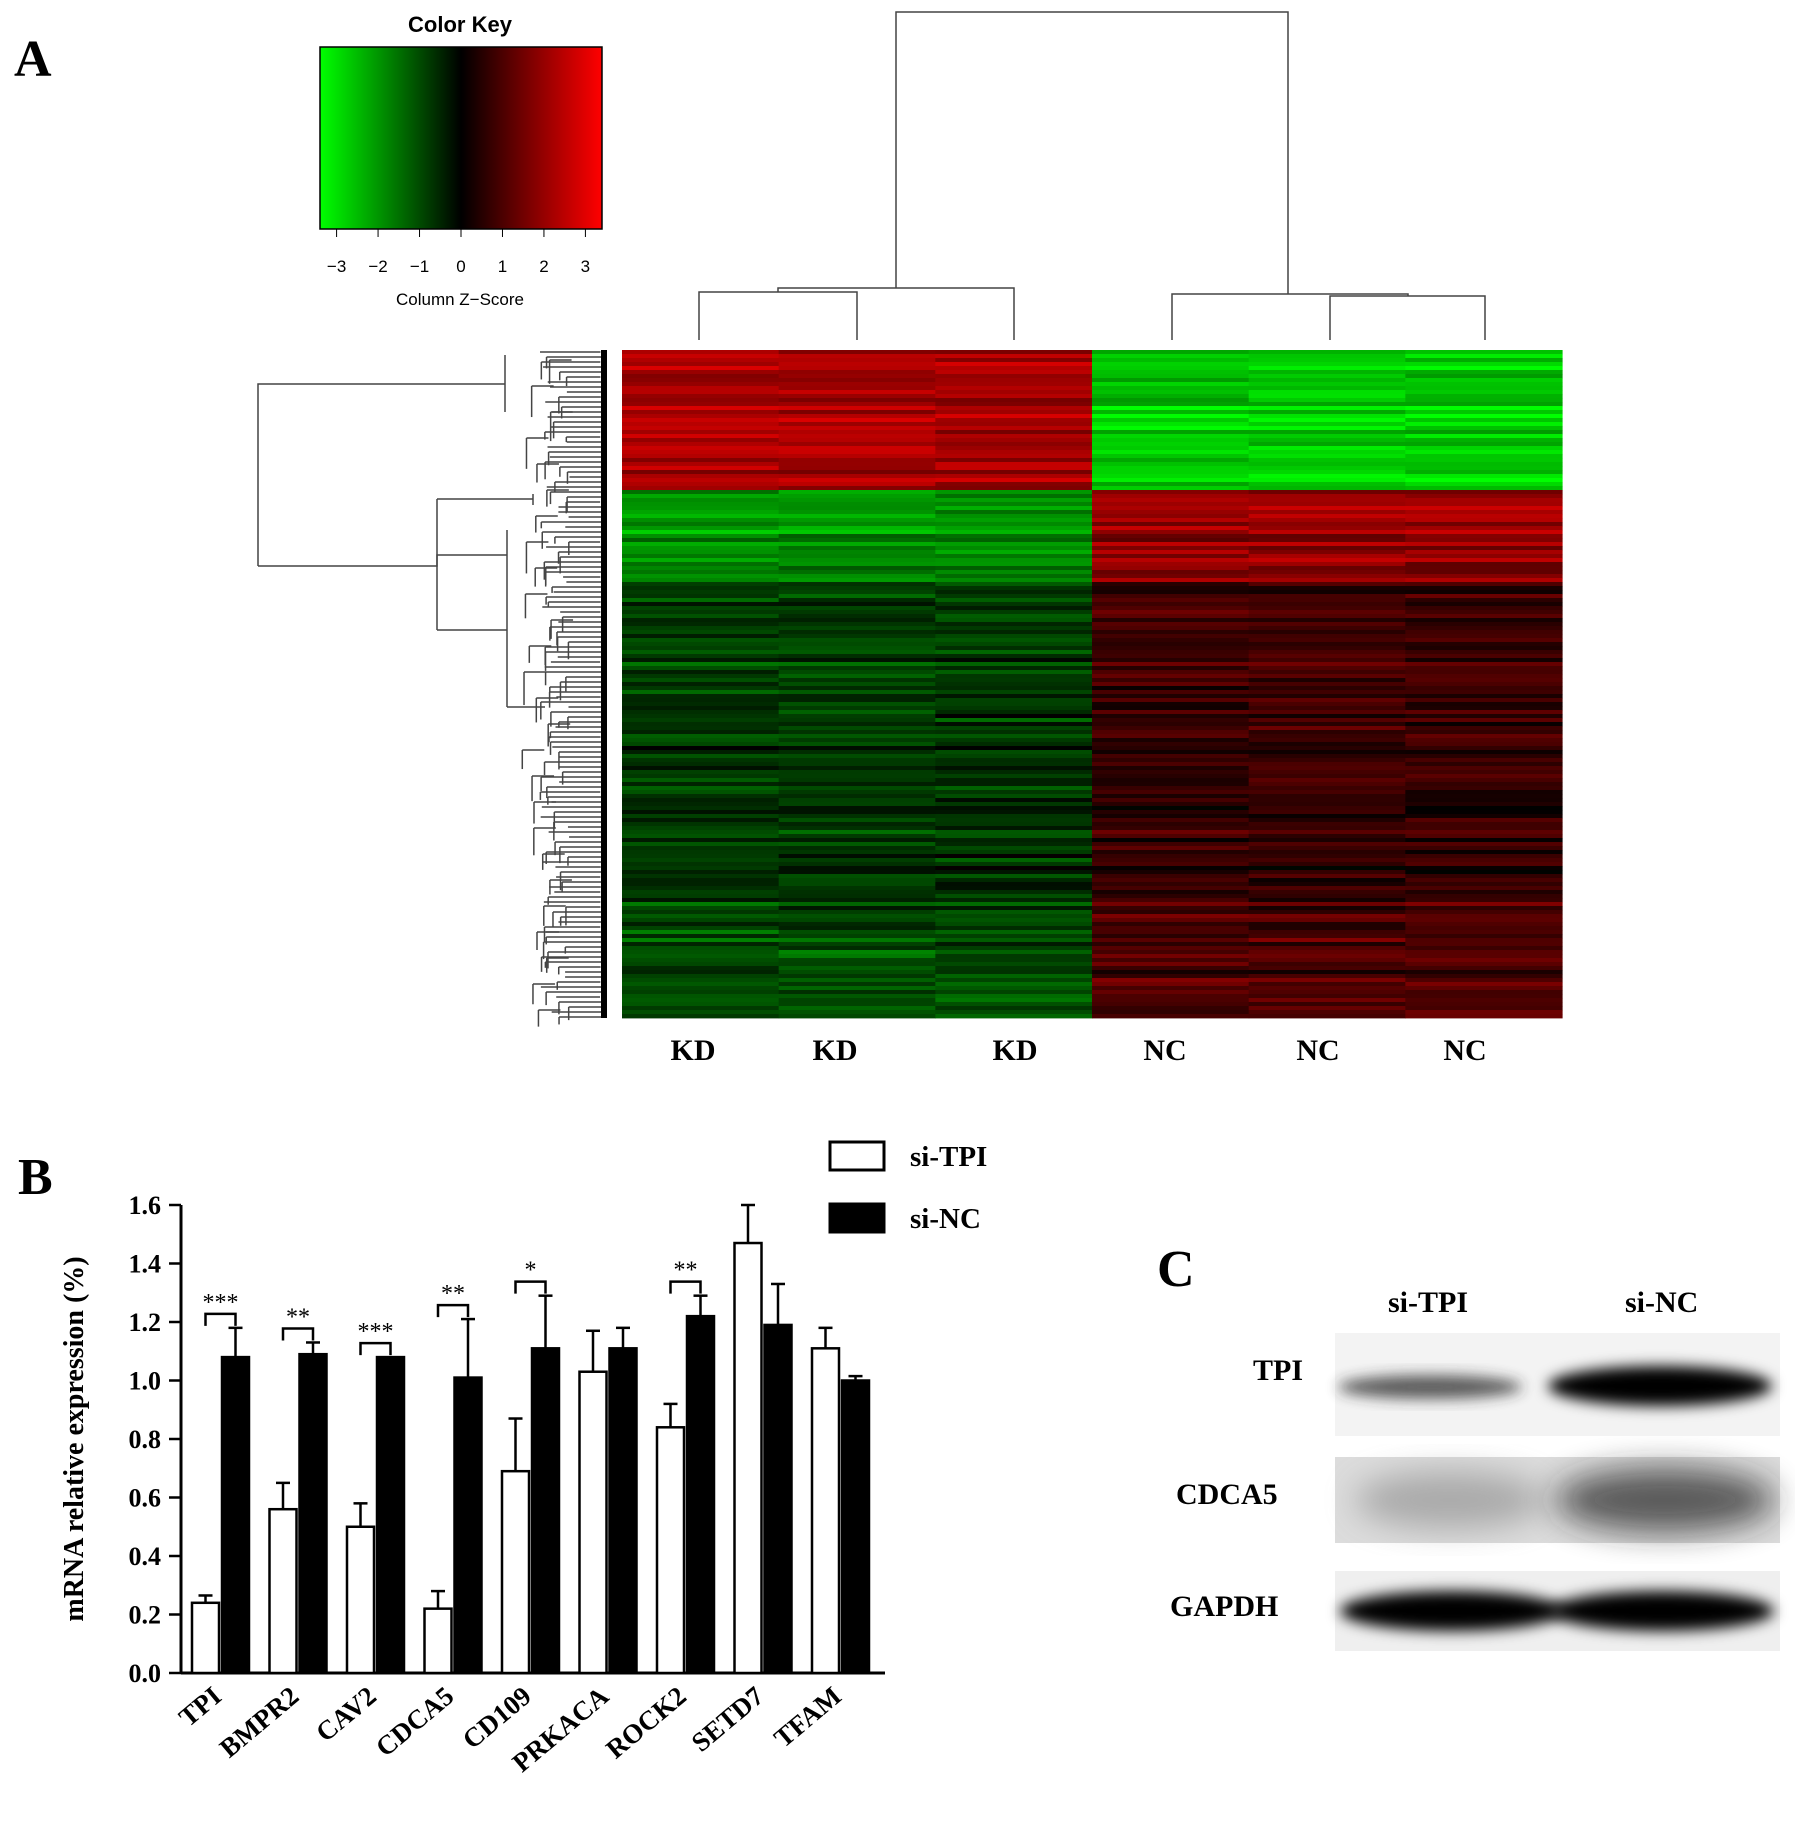 The width and height of the screenshot is (1795, 1822). I want to click on panel-label-b: B, so click(35, 1177).